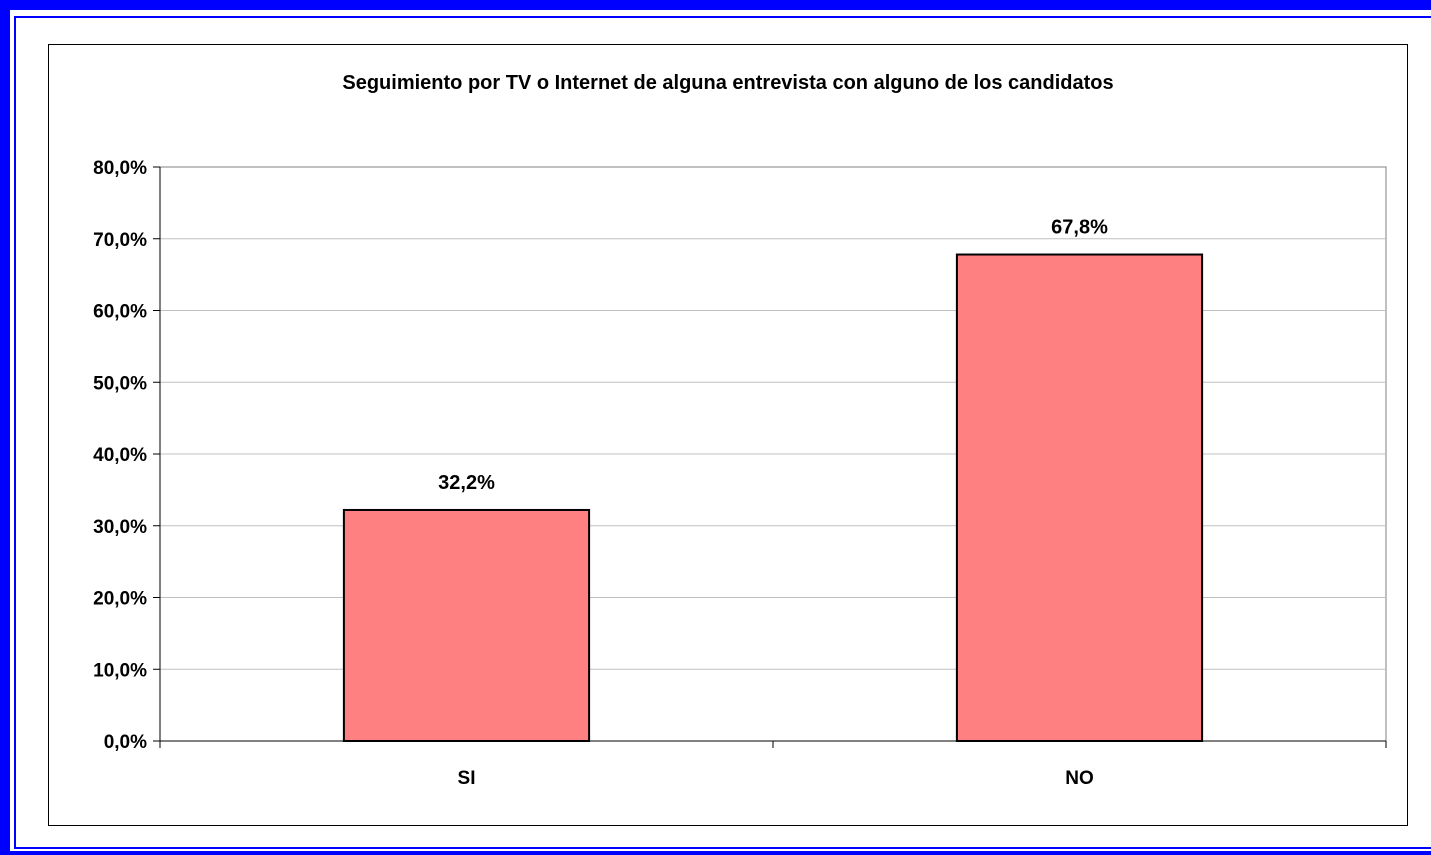 The image size is (1431, 855). I want to click on y-tick-label: 30,0%, so click(120, 527).